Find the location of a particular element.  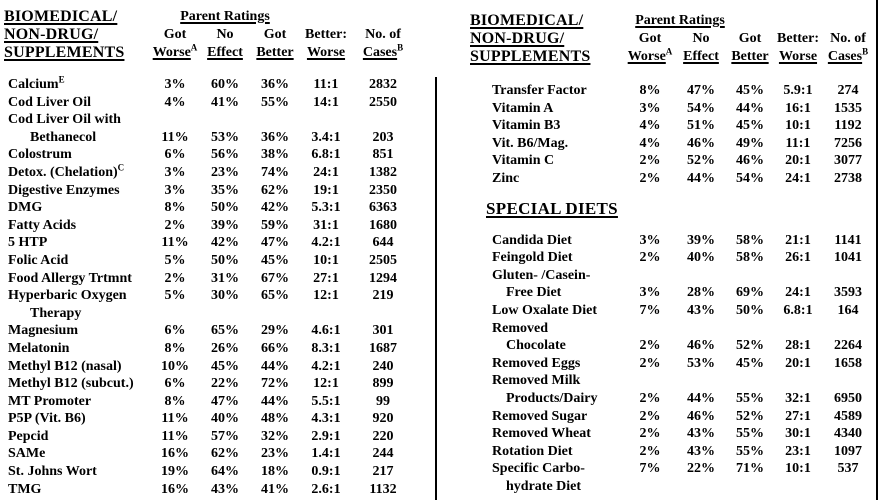

title-line: SUPPLEMENTS is located at coordinates (530, 56).